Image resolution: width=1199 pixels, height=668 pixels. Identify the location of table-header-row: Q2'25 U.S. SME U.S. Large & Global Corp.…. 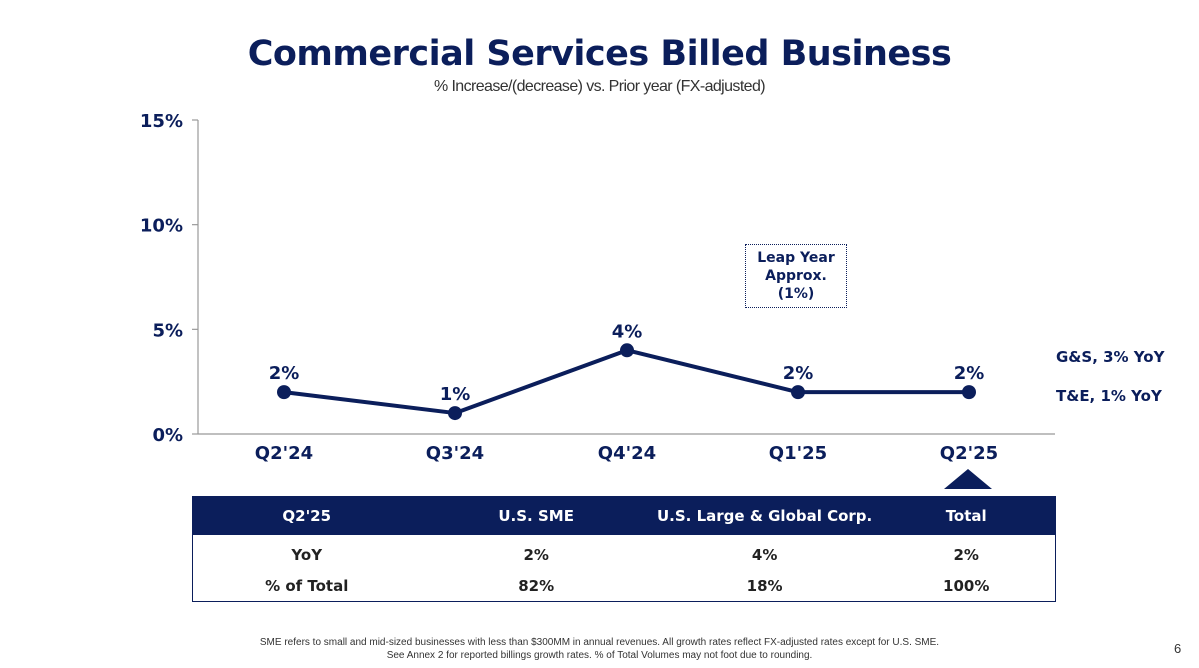
(624, 515).